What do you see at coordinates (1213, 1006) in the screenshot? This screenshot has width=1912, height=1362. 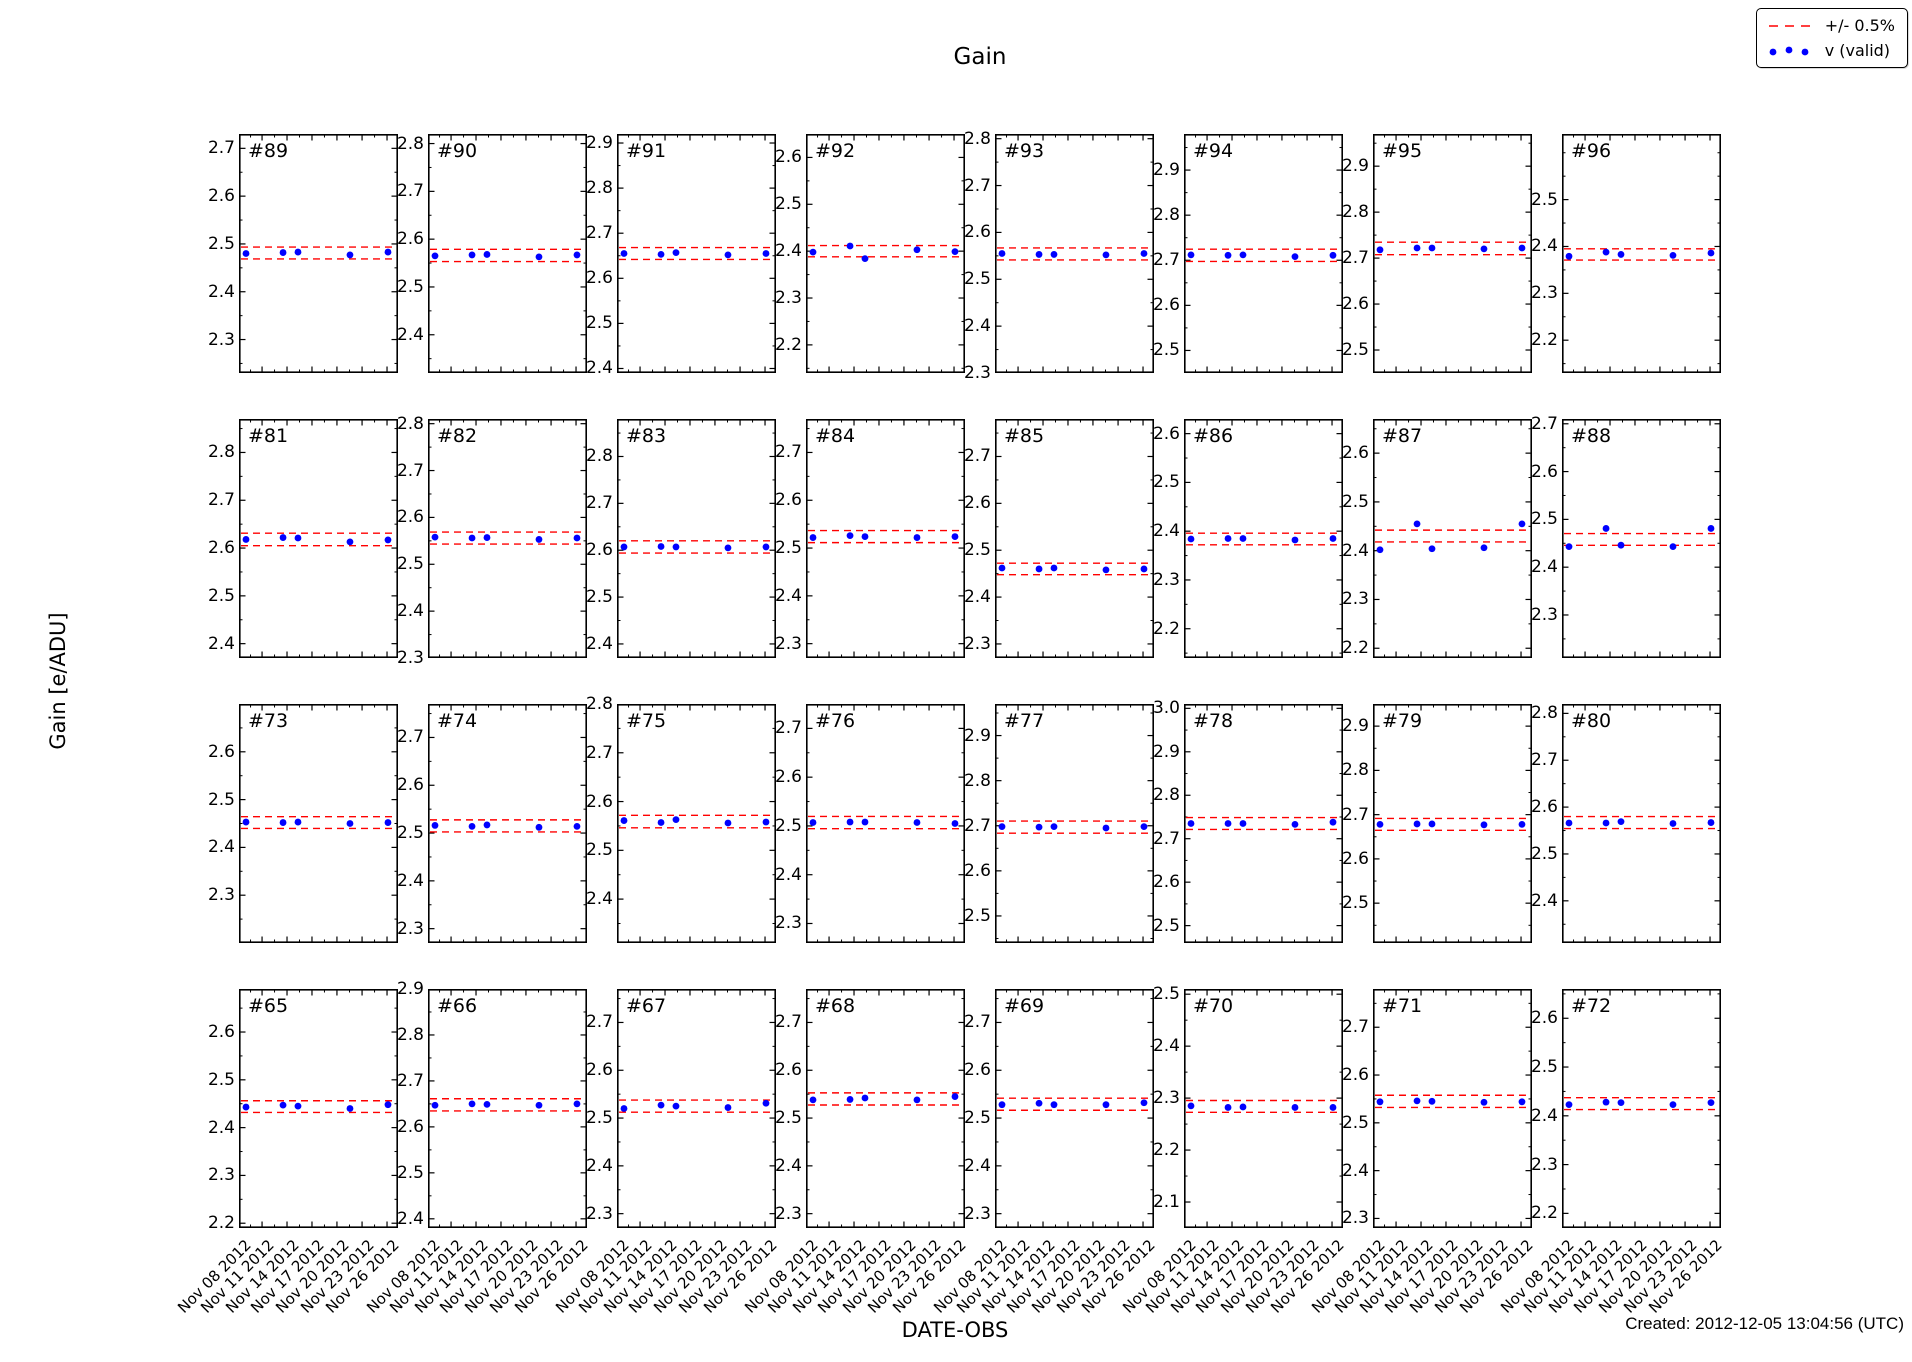 I see `subplot-id-label: #70` at bounding box center [1213, 1006].